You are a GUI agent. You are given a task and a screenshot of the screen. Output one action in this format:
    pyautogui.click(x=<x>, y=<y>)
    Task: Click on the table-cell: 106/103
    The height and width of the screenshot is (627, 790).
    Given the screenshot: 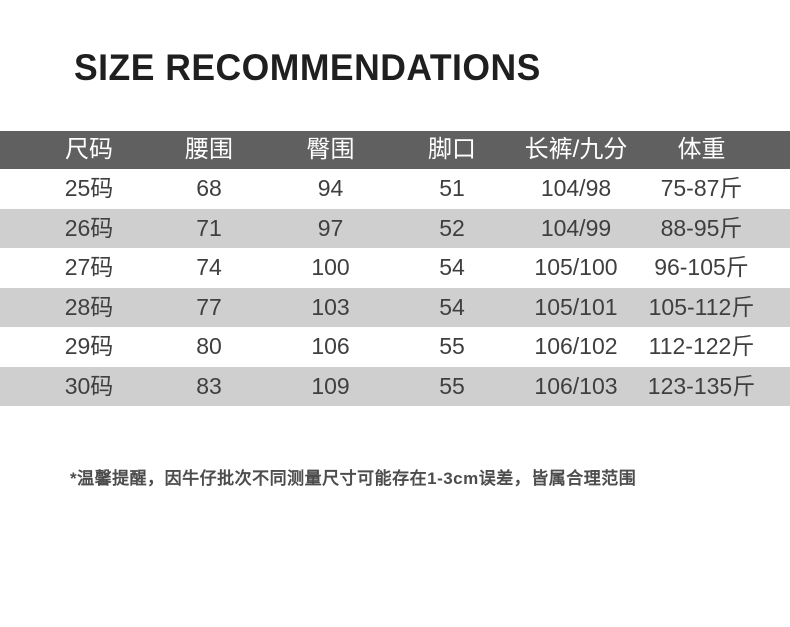 What is the action you would take?
    pyautogui.click(x=576, y=385)
    